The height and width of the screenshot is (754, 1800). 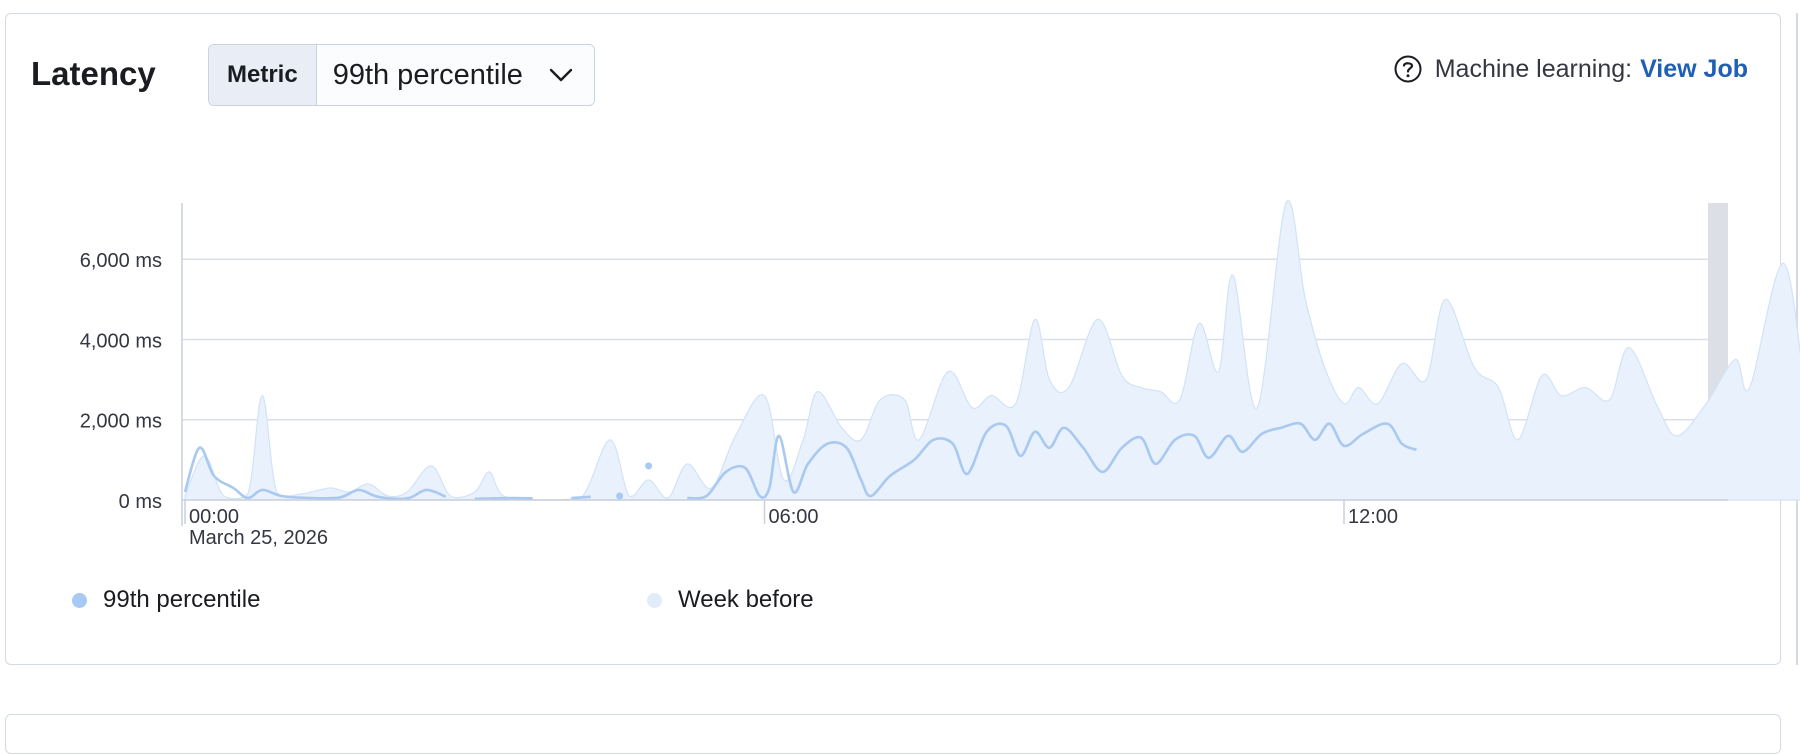 I want to click on legend-dot-comparison, so click(x=654, y=600).